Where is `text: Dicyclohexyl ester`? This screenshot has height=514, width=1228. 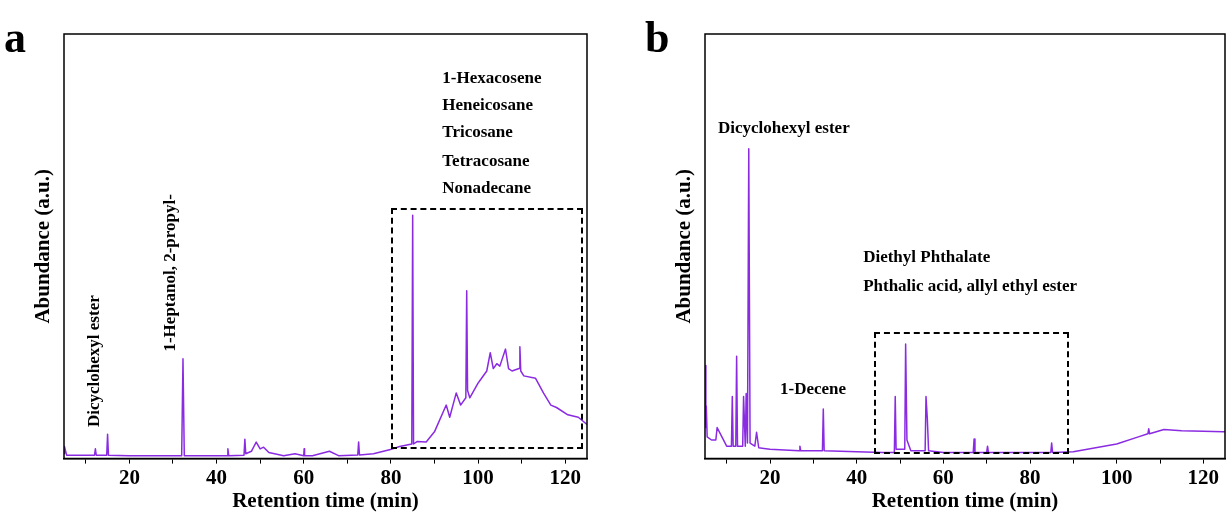
text: Dicyclohexyl ester is located at coordinates (784, 127).